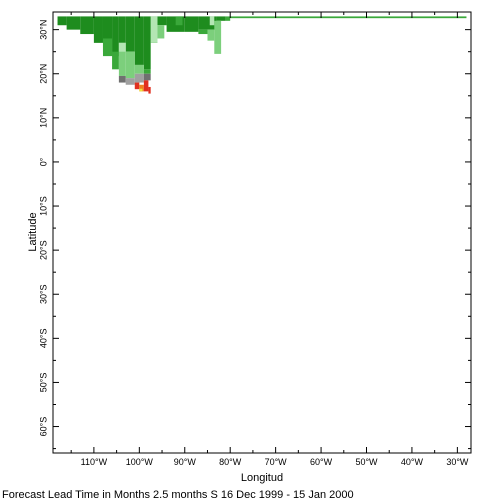 This screenshot has height=504, width=477. I want to click on x-tick-label: 110°W, so click(94, 462).